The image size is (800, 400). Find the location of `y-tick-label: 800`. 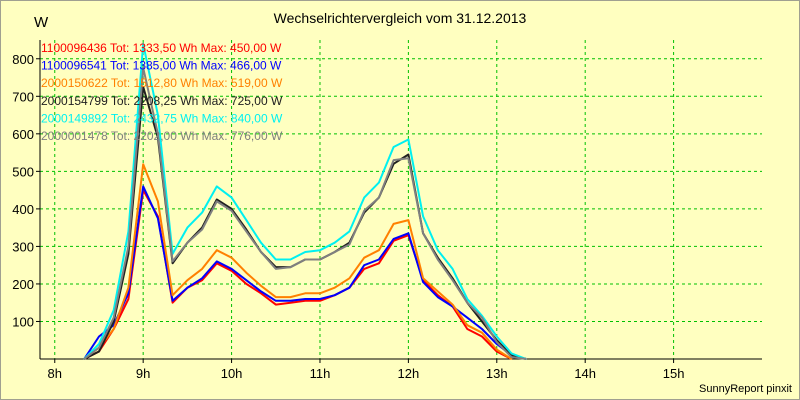

y-tick-label: 800 is located at coordinates (23, 59).